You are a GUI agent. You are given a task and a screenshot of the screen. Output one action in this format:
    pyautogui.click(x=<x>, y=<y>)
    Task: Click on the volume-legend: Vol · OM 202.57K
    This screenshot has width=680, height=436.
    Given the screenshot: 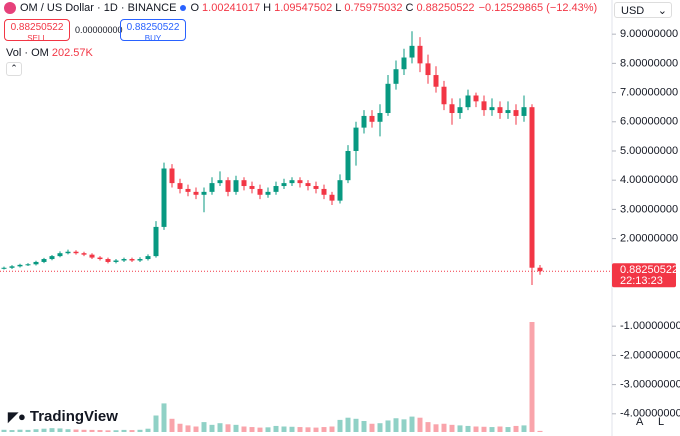 What is the action you would take?
    pyautogui.click(x=49, y=53)
    